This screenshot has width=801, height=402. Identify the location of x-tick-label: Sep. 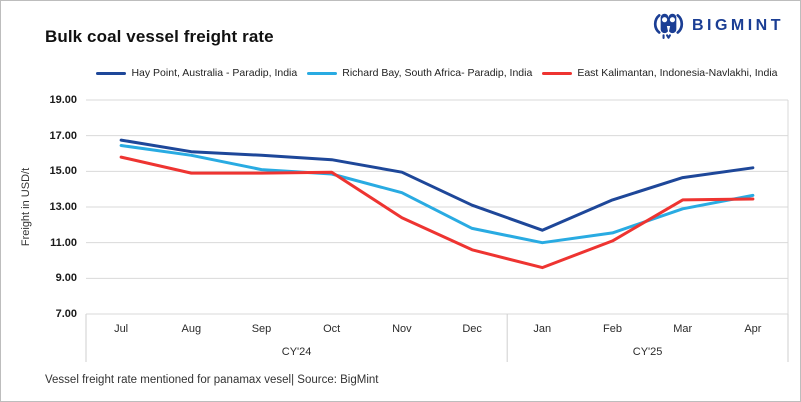
(261, 329).